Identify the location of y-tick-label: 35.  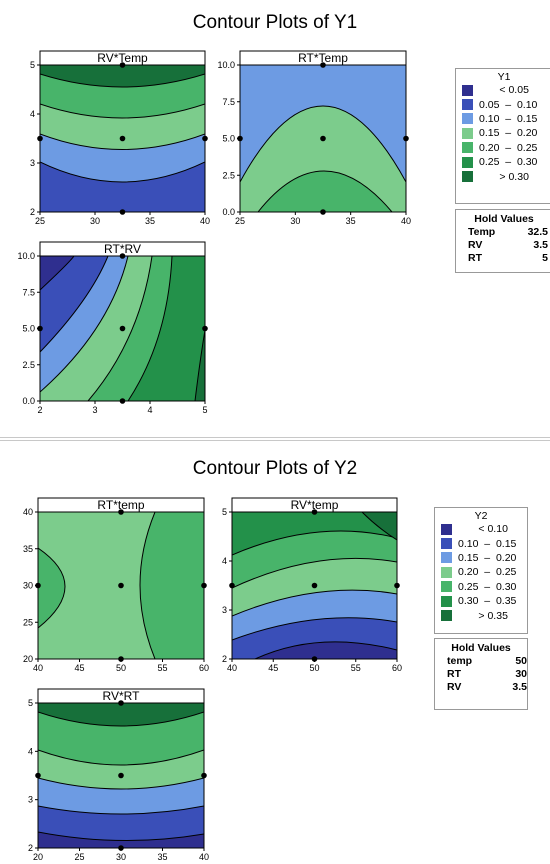
(28, 549).